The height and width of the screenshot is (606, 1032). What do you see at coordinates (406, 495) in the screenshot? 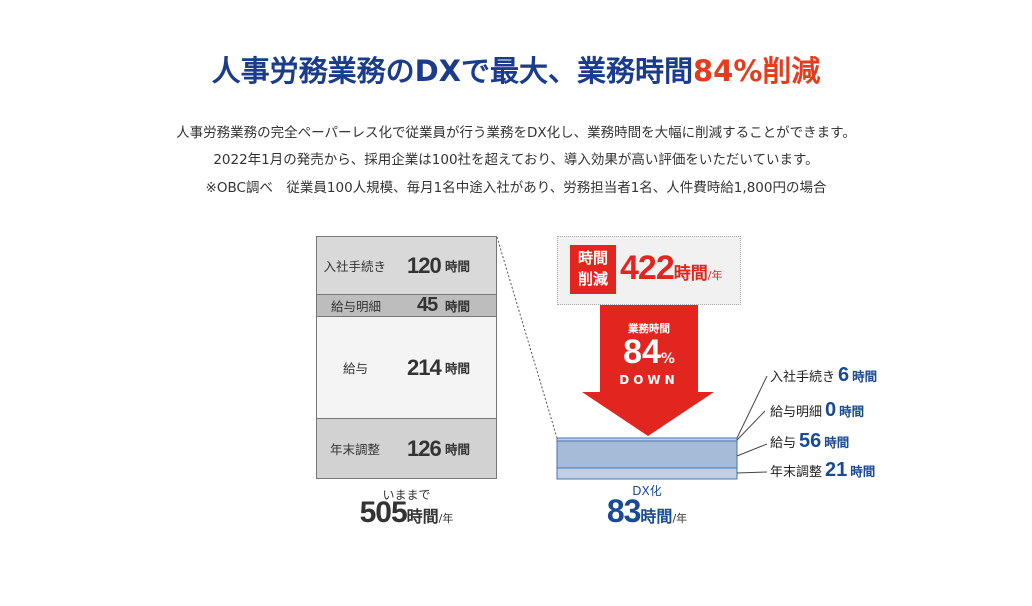
I see `before-caption: いままで` at bounding box center [406, 495].